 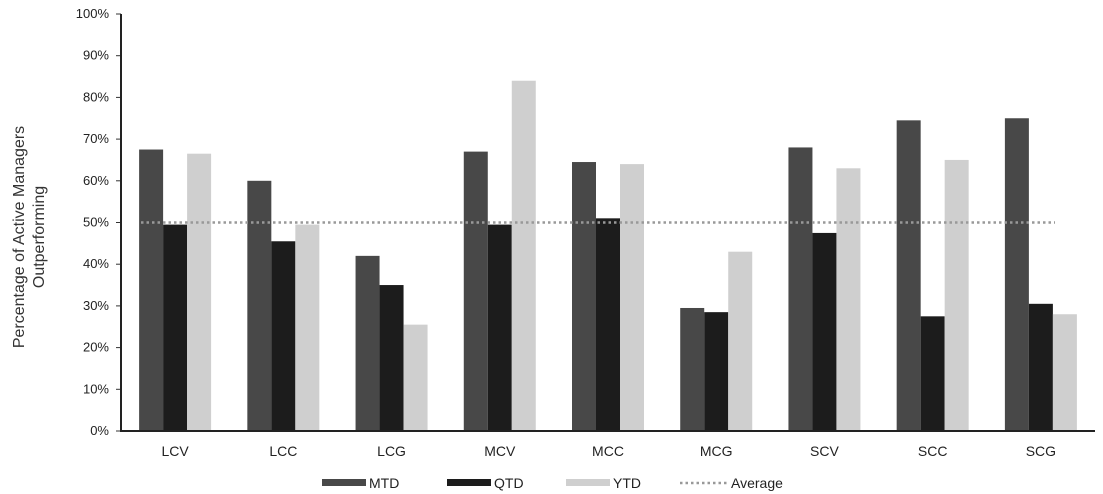 I want to click on bar-ytd-scg, so click(x=1064, y=372).